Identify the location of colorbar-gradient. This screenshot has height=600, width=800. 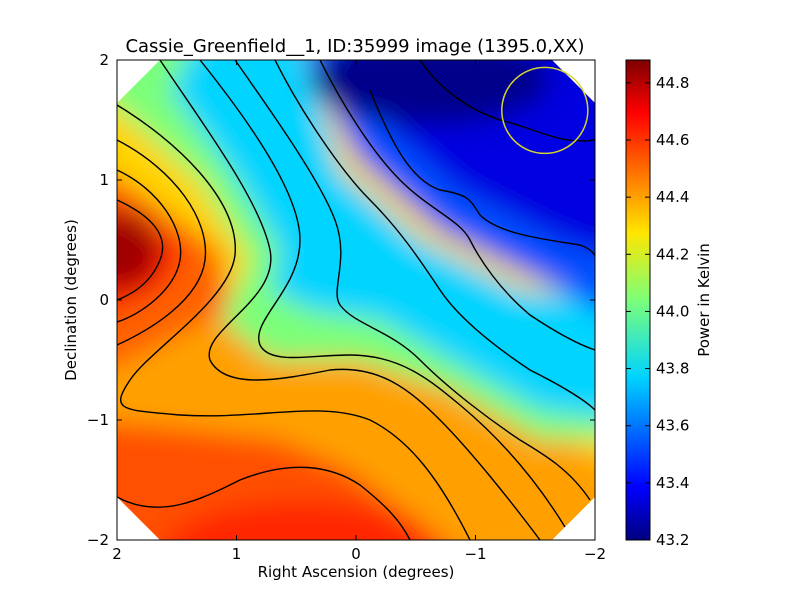
(638, 300).